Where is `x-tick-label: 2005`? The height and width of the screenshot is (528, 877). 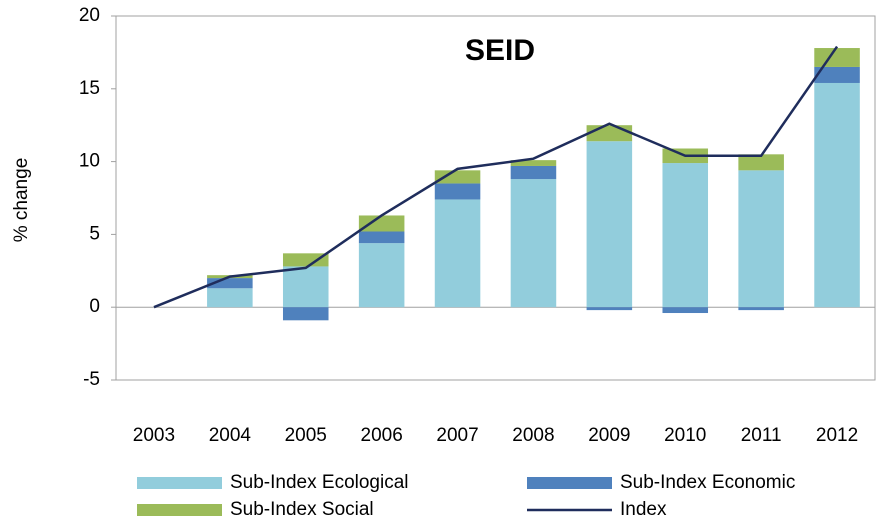 x-tick-label: 2005 is located at coordinates (306, 435).